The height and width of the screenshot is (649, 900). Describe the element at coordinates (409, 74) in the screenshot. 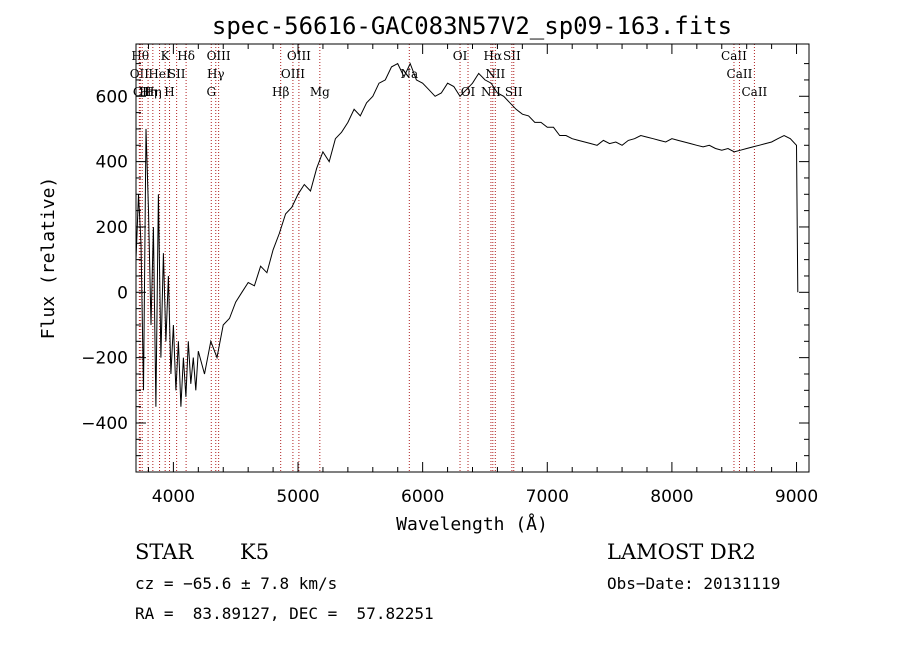

I see `spectral-line-label: Na` at that location.